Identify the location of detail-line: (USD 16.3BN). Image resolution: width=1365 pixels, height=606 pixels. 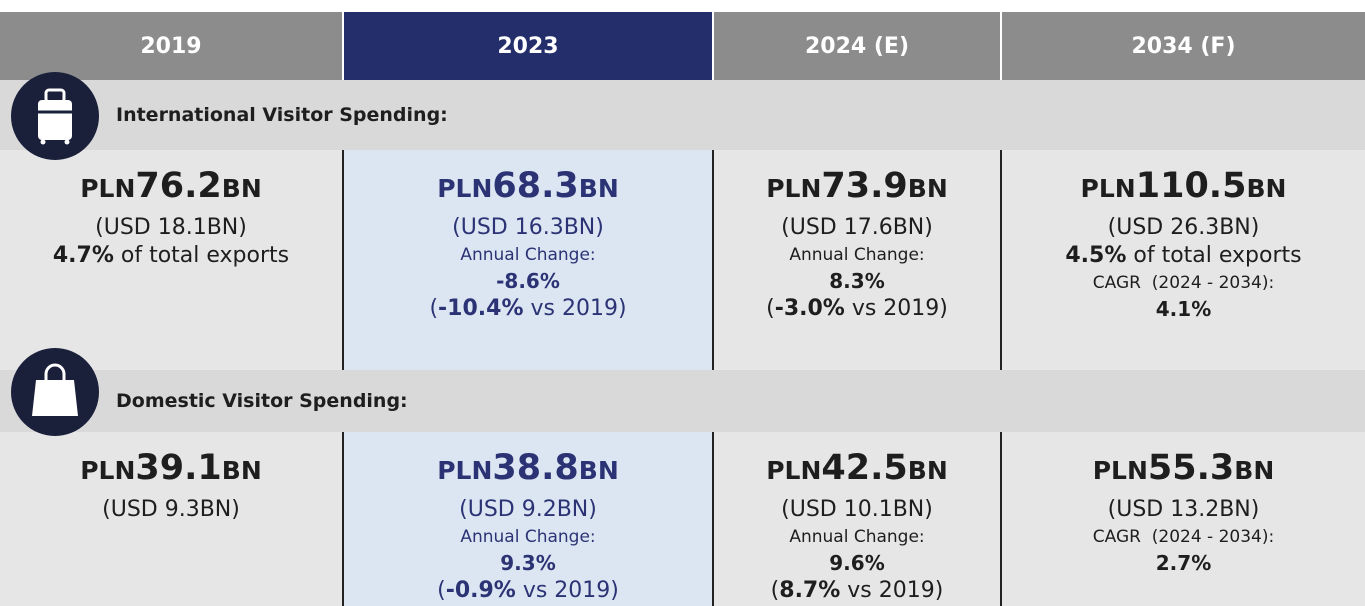
(528, 228).